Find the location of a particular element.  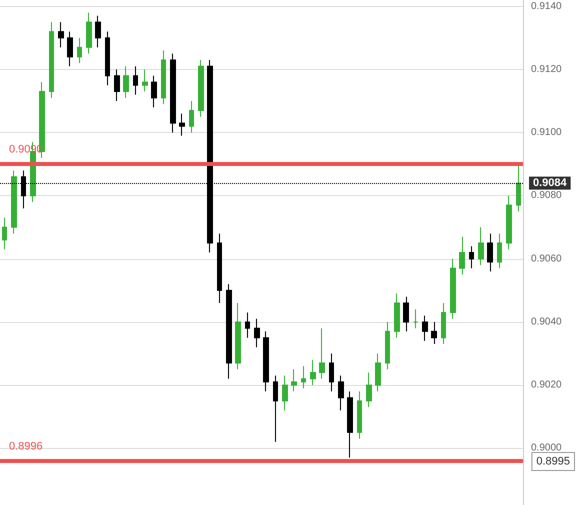

y-tick-label: 0.9140 is located at coordinates (546, 6).